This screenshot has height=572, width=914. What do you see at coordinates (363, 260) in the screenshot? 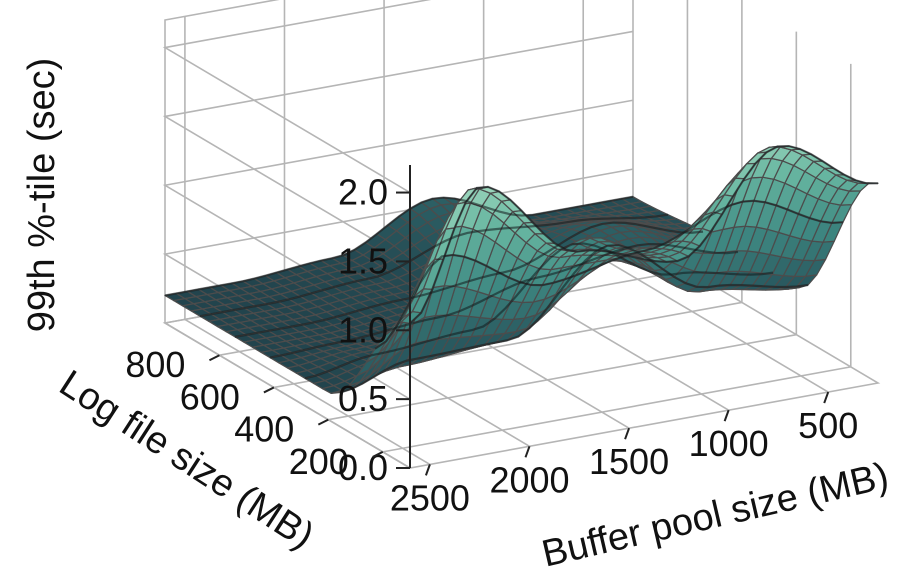
I see `z-tick-label-3: 1.5` at bounding box center [363, 260].